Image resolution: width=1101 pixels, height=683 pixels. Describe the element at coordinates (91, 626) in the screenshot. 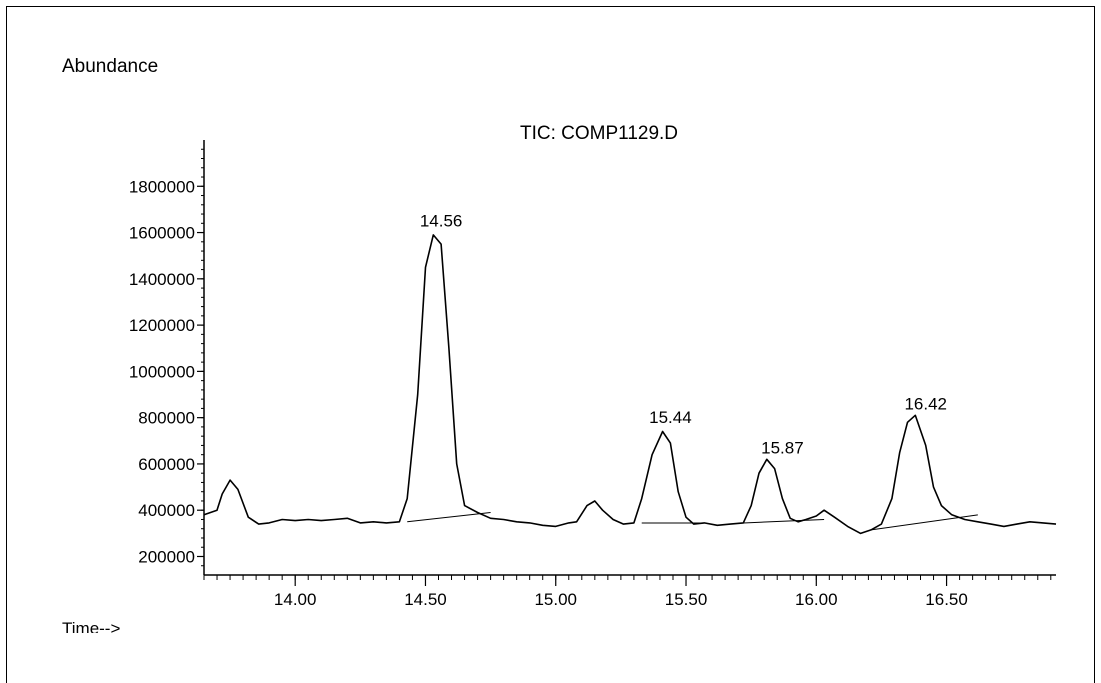

I see `x-axis-title: Time-->` at that location.